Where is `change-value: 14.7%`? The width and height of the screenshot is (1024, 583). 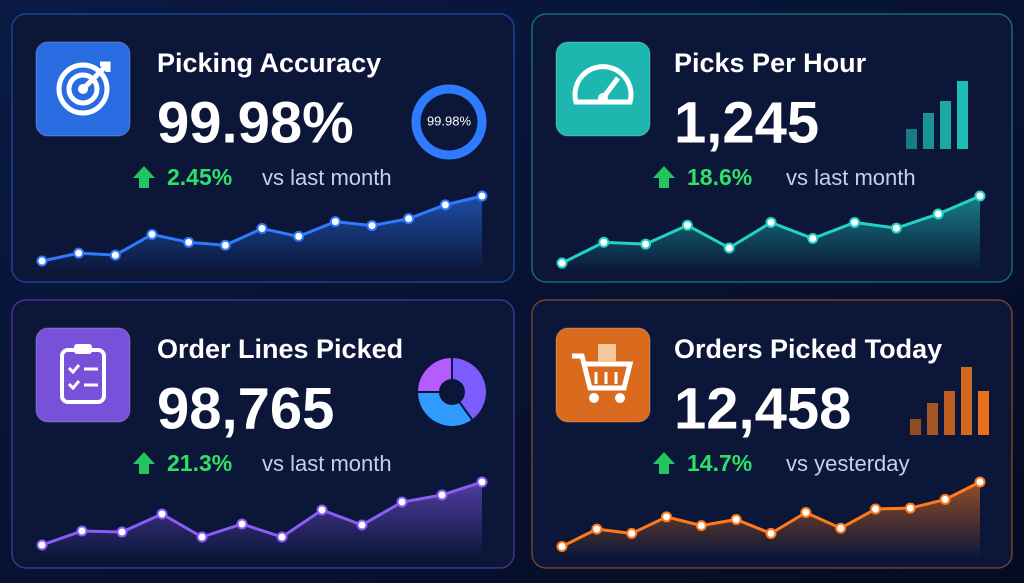 change-value: 14.7% is located at coordinates (719, 463).